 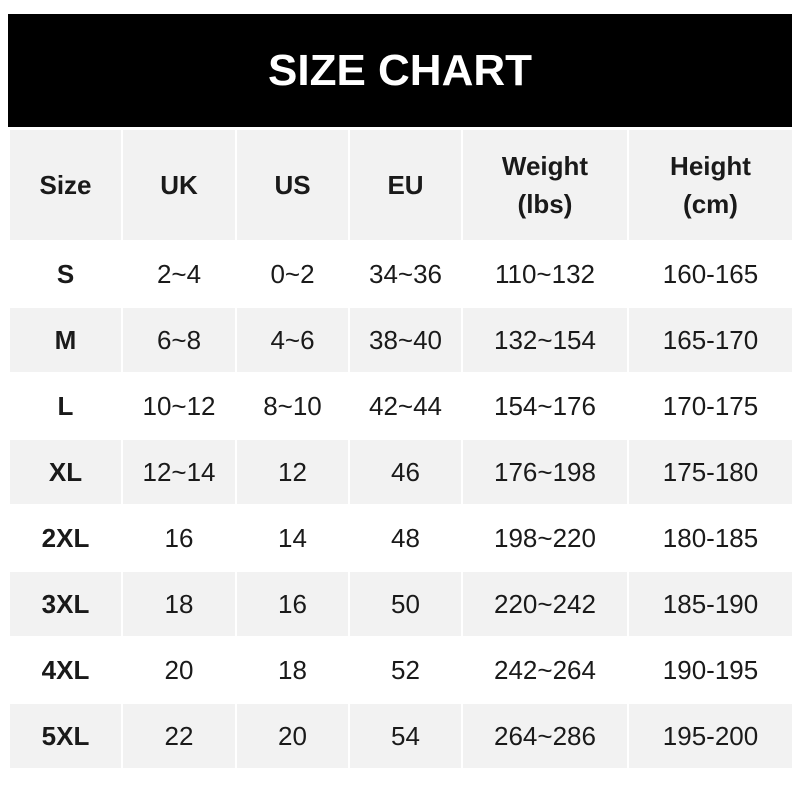 I want to click on table-cell: 185-190, so click(x=710, y=604).